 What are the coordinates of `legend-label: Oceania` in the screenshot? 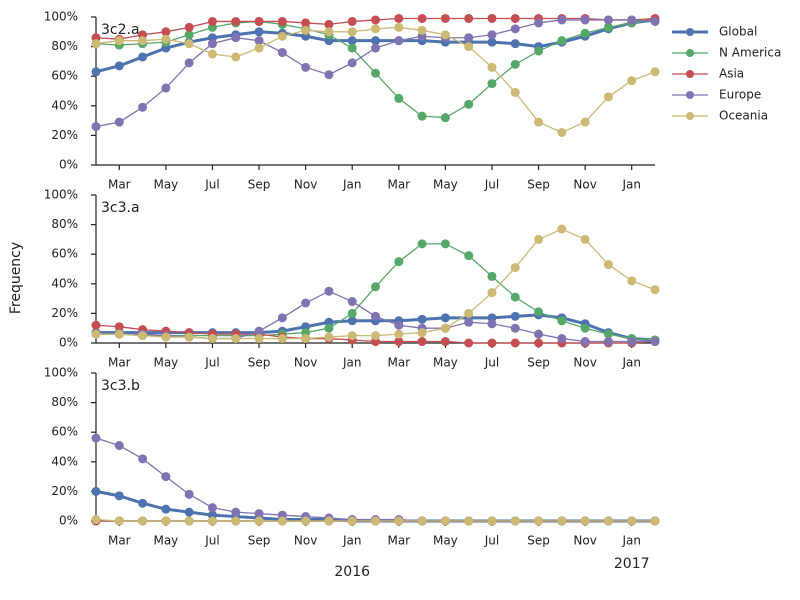 It's located at (743, 116).